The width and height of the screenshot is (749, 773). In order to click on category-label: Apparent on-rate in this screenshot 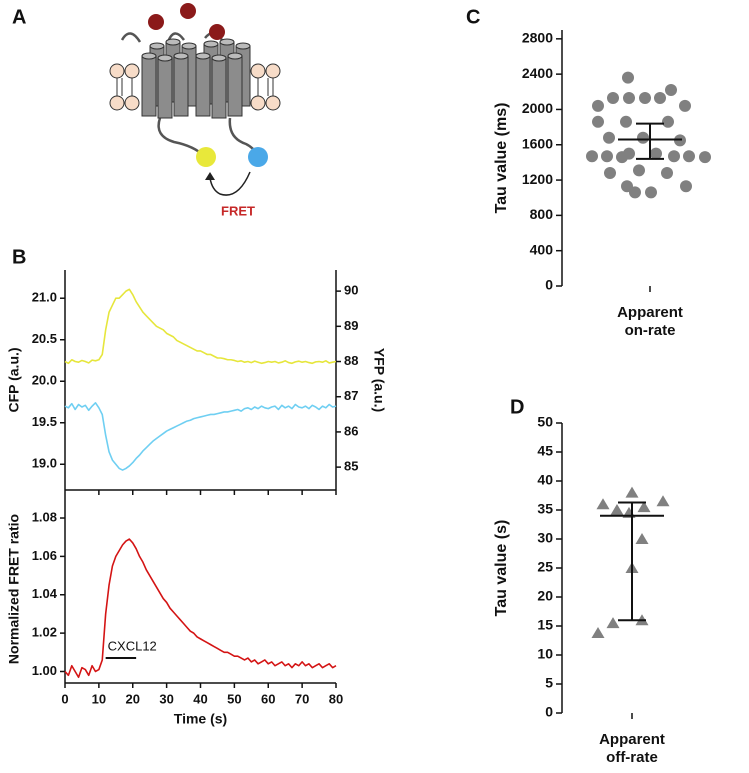, I will do `click(650, 321)`.